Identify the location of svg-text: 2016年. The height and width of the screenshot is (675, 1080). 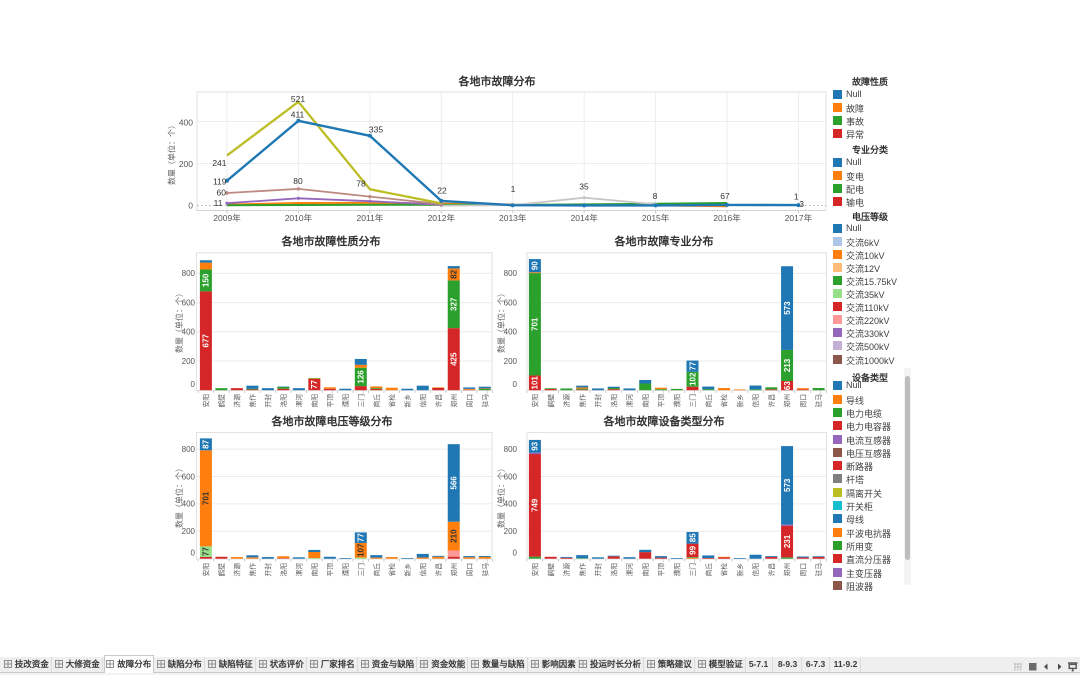
(727, 218).